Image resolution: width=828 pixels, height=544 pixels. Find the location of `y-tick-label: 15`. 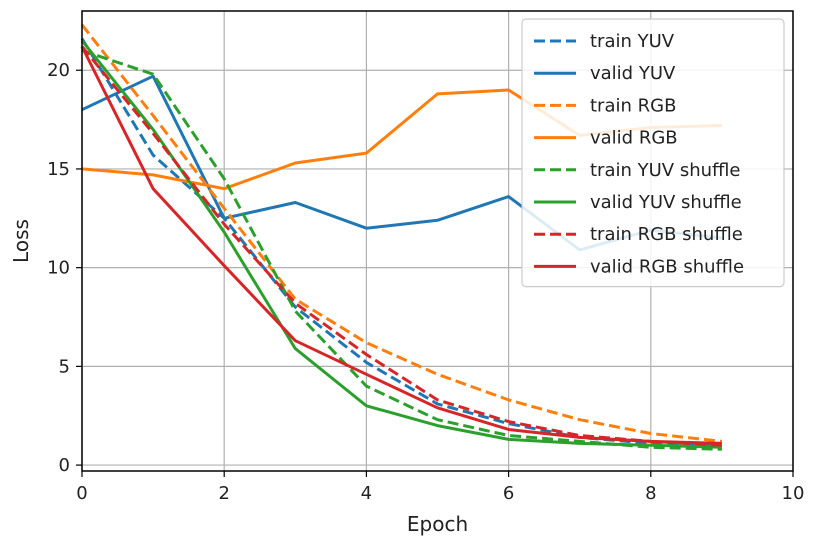

y-tick-label: 15 is located at coordinates (58, 169).